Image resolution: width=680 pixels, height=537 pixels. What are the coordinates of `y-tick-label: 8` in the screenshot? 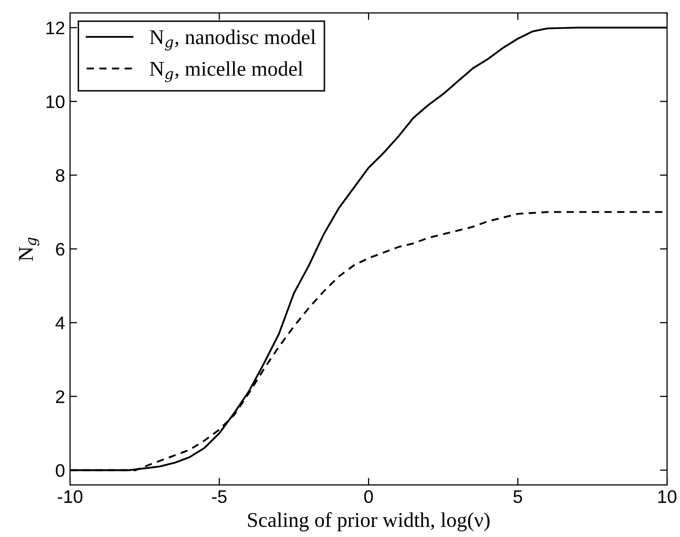 It's located at (60, 175).